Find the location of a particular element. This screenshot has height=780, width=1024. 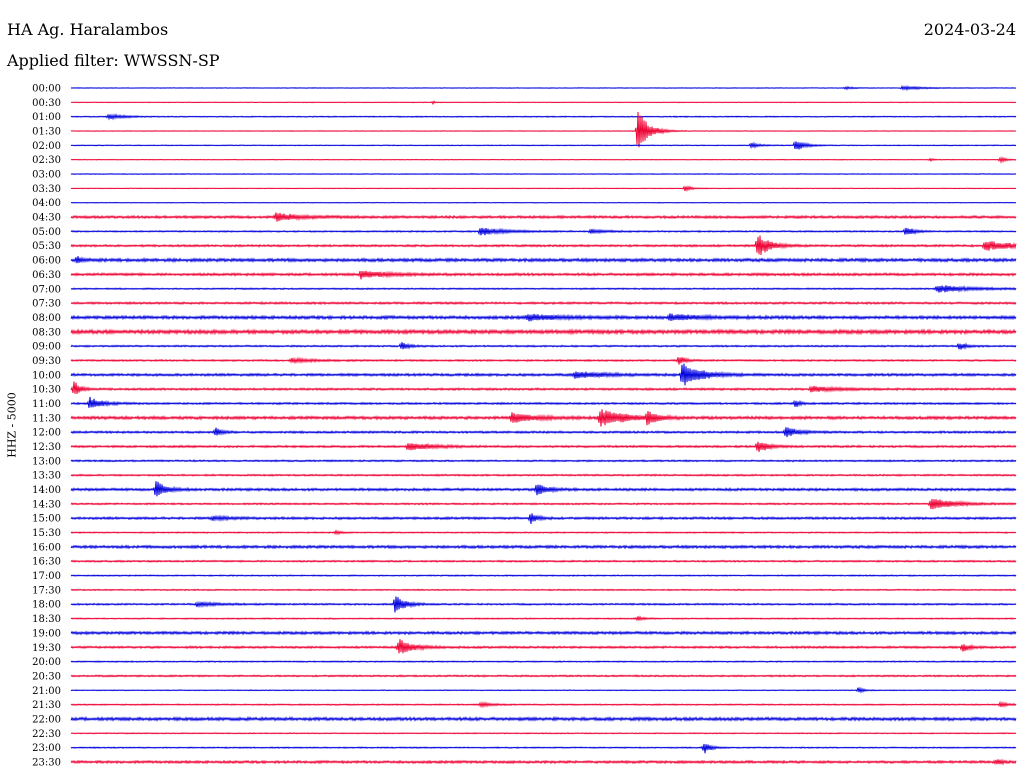

time-label: 21:30 is located at coordinates (46, 705).